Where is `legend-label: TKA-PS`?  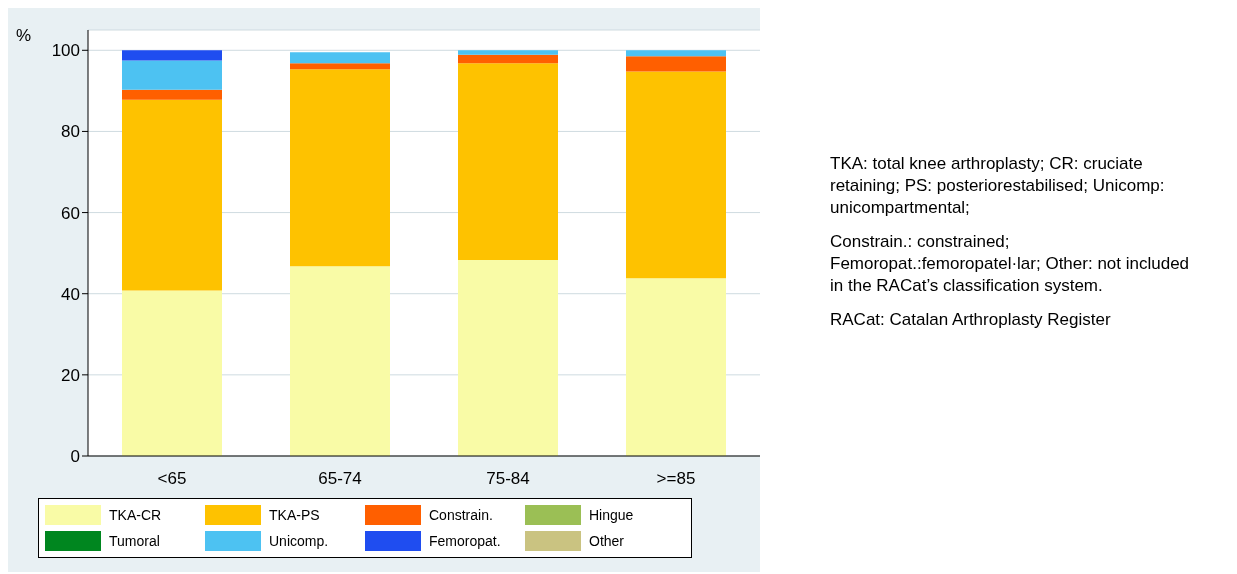
legend-label: TKA-PS is located at coordinates (294, 515).